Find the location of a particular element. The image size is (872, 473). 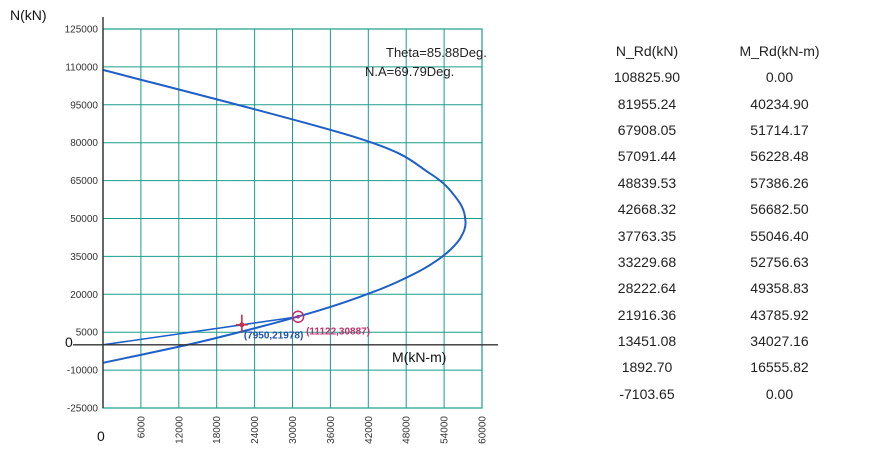

cell-m-rd: 56228.48 is located at coordinates (779, 156).